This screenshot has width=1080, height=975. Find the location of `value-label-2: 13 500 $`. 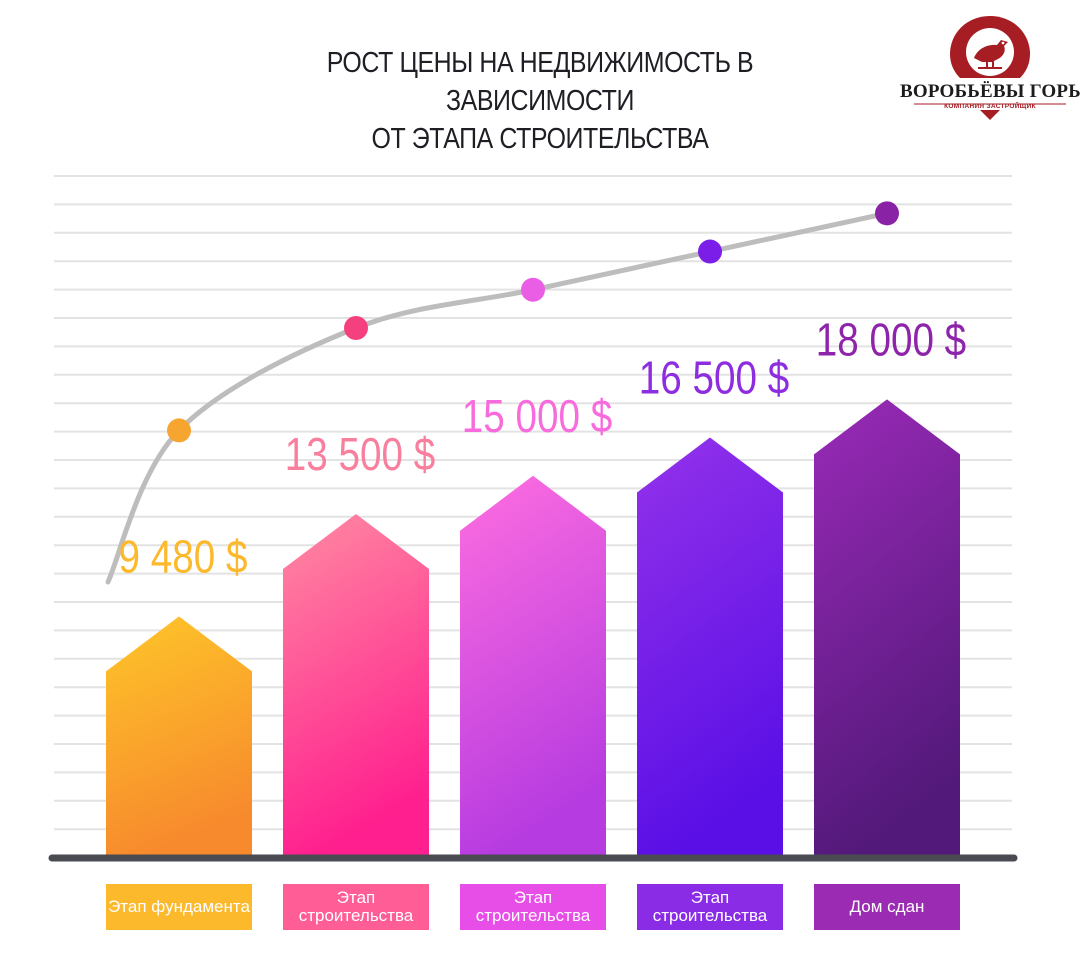

value-label-2: 13 500 $ is located at coordinates (360, 454).